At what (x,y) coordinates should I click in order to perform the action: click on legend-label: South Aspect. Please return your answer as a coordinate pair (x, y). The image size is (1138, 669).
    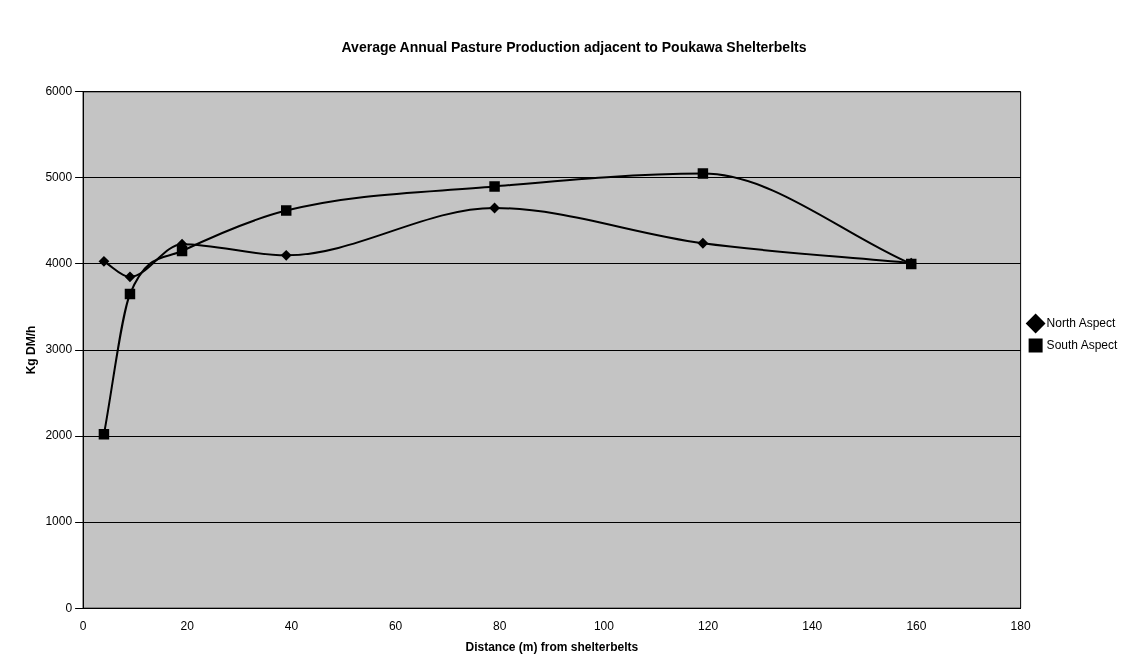
    Looking at the image, I should click on (1082, 344).